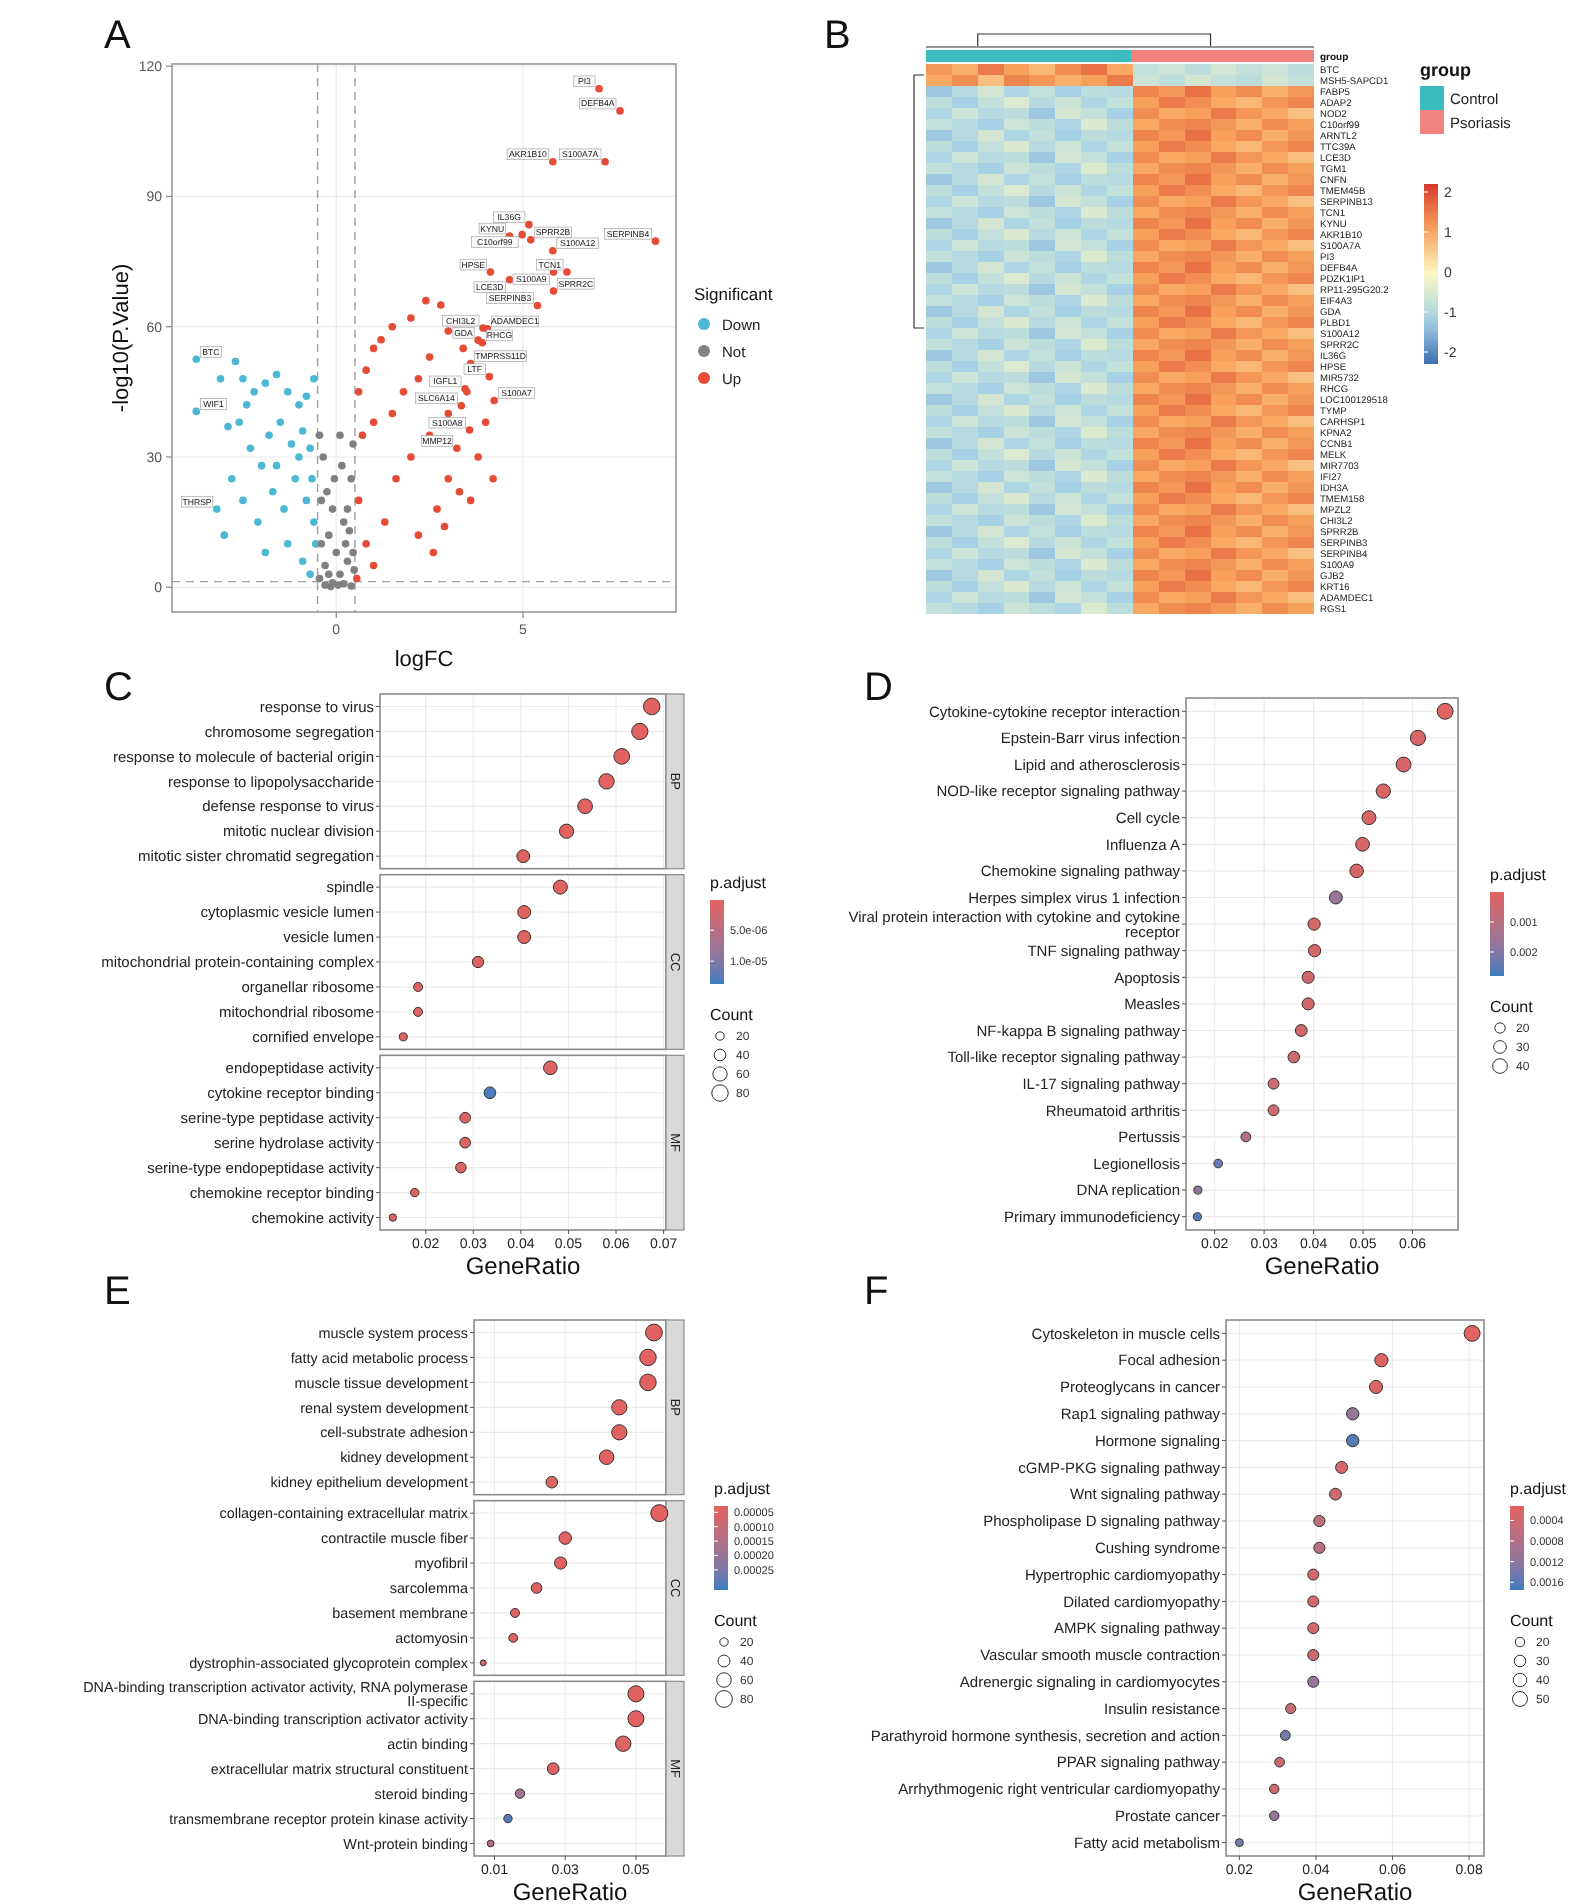  What do you see at coordinates (837, 36) in the screenshot?
I see `text: B` at bounding box center [837, 36].